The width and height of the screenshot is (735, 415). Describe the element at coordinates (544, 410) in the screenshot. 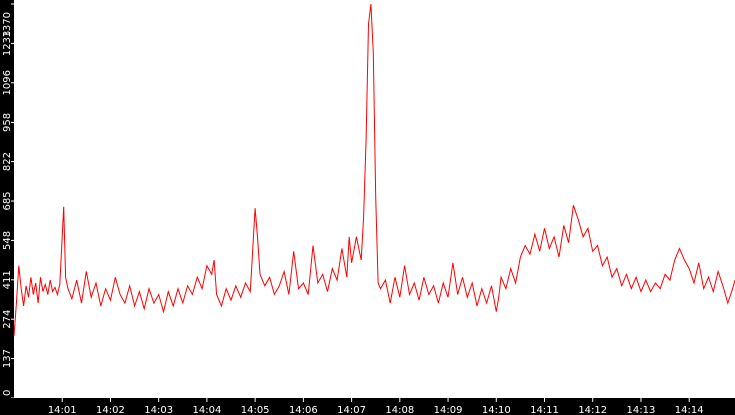

I see `x-tick-label: 14:11` at that location.